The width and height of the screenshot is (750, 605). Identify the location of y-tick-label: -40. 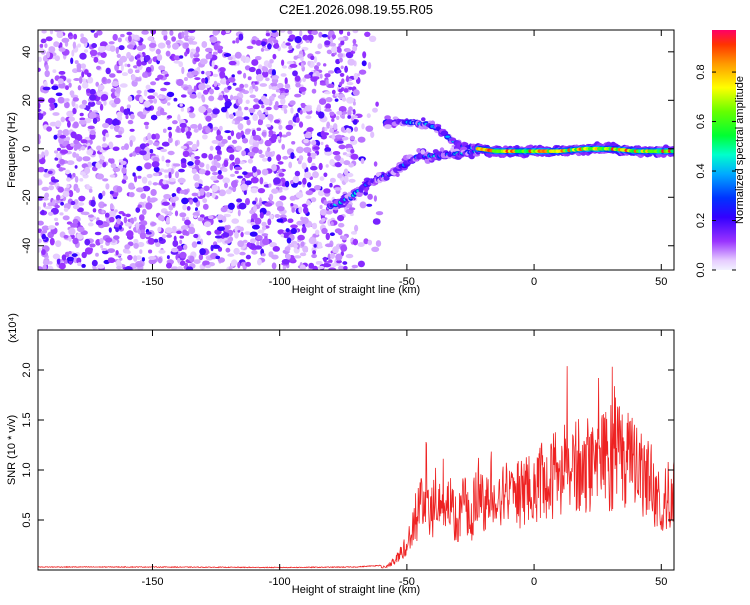
(27, 246).